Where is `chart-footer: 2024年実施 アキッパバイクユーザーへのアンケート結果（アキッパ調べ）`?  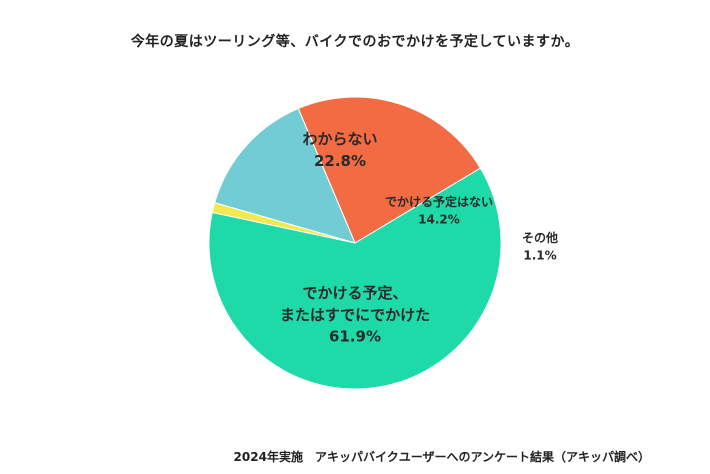 chart-footer: 2024年実施 アキッパバイクユーザーへのアンケート結果（アキッパ調べ） is located at coordinates (441, 457).